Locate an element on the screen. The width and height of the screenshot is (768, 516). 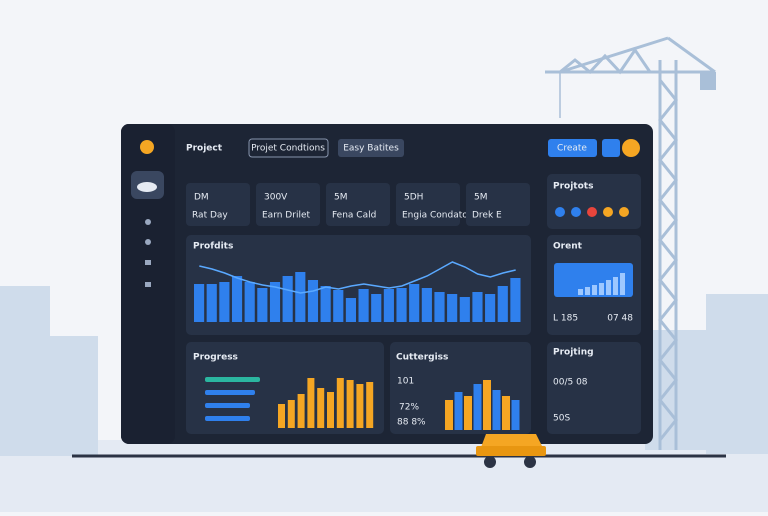
logo is located at coordinates (147, 147).